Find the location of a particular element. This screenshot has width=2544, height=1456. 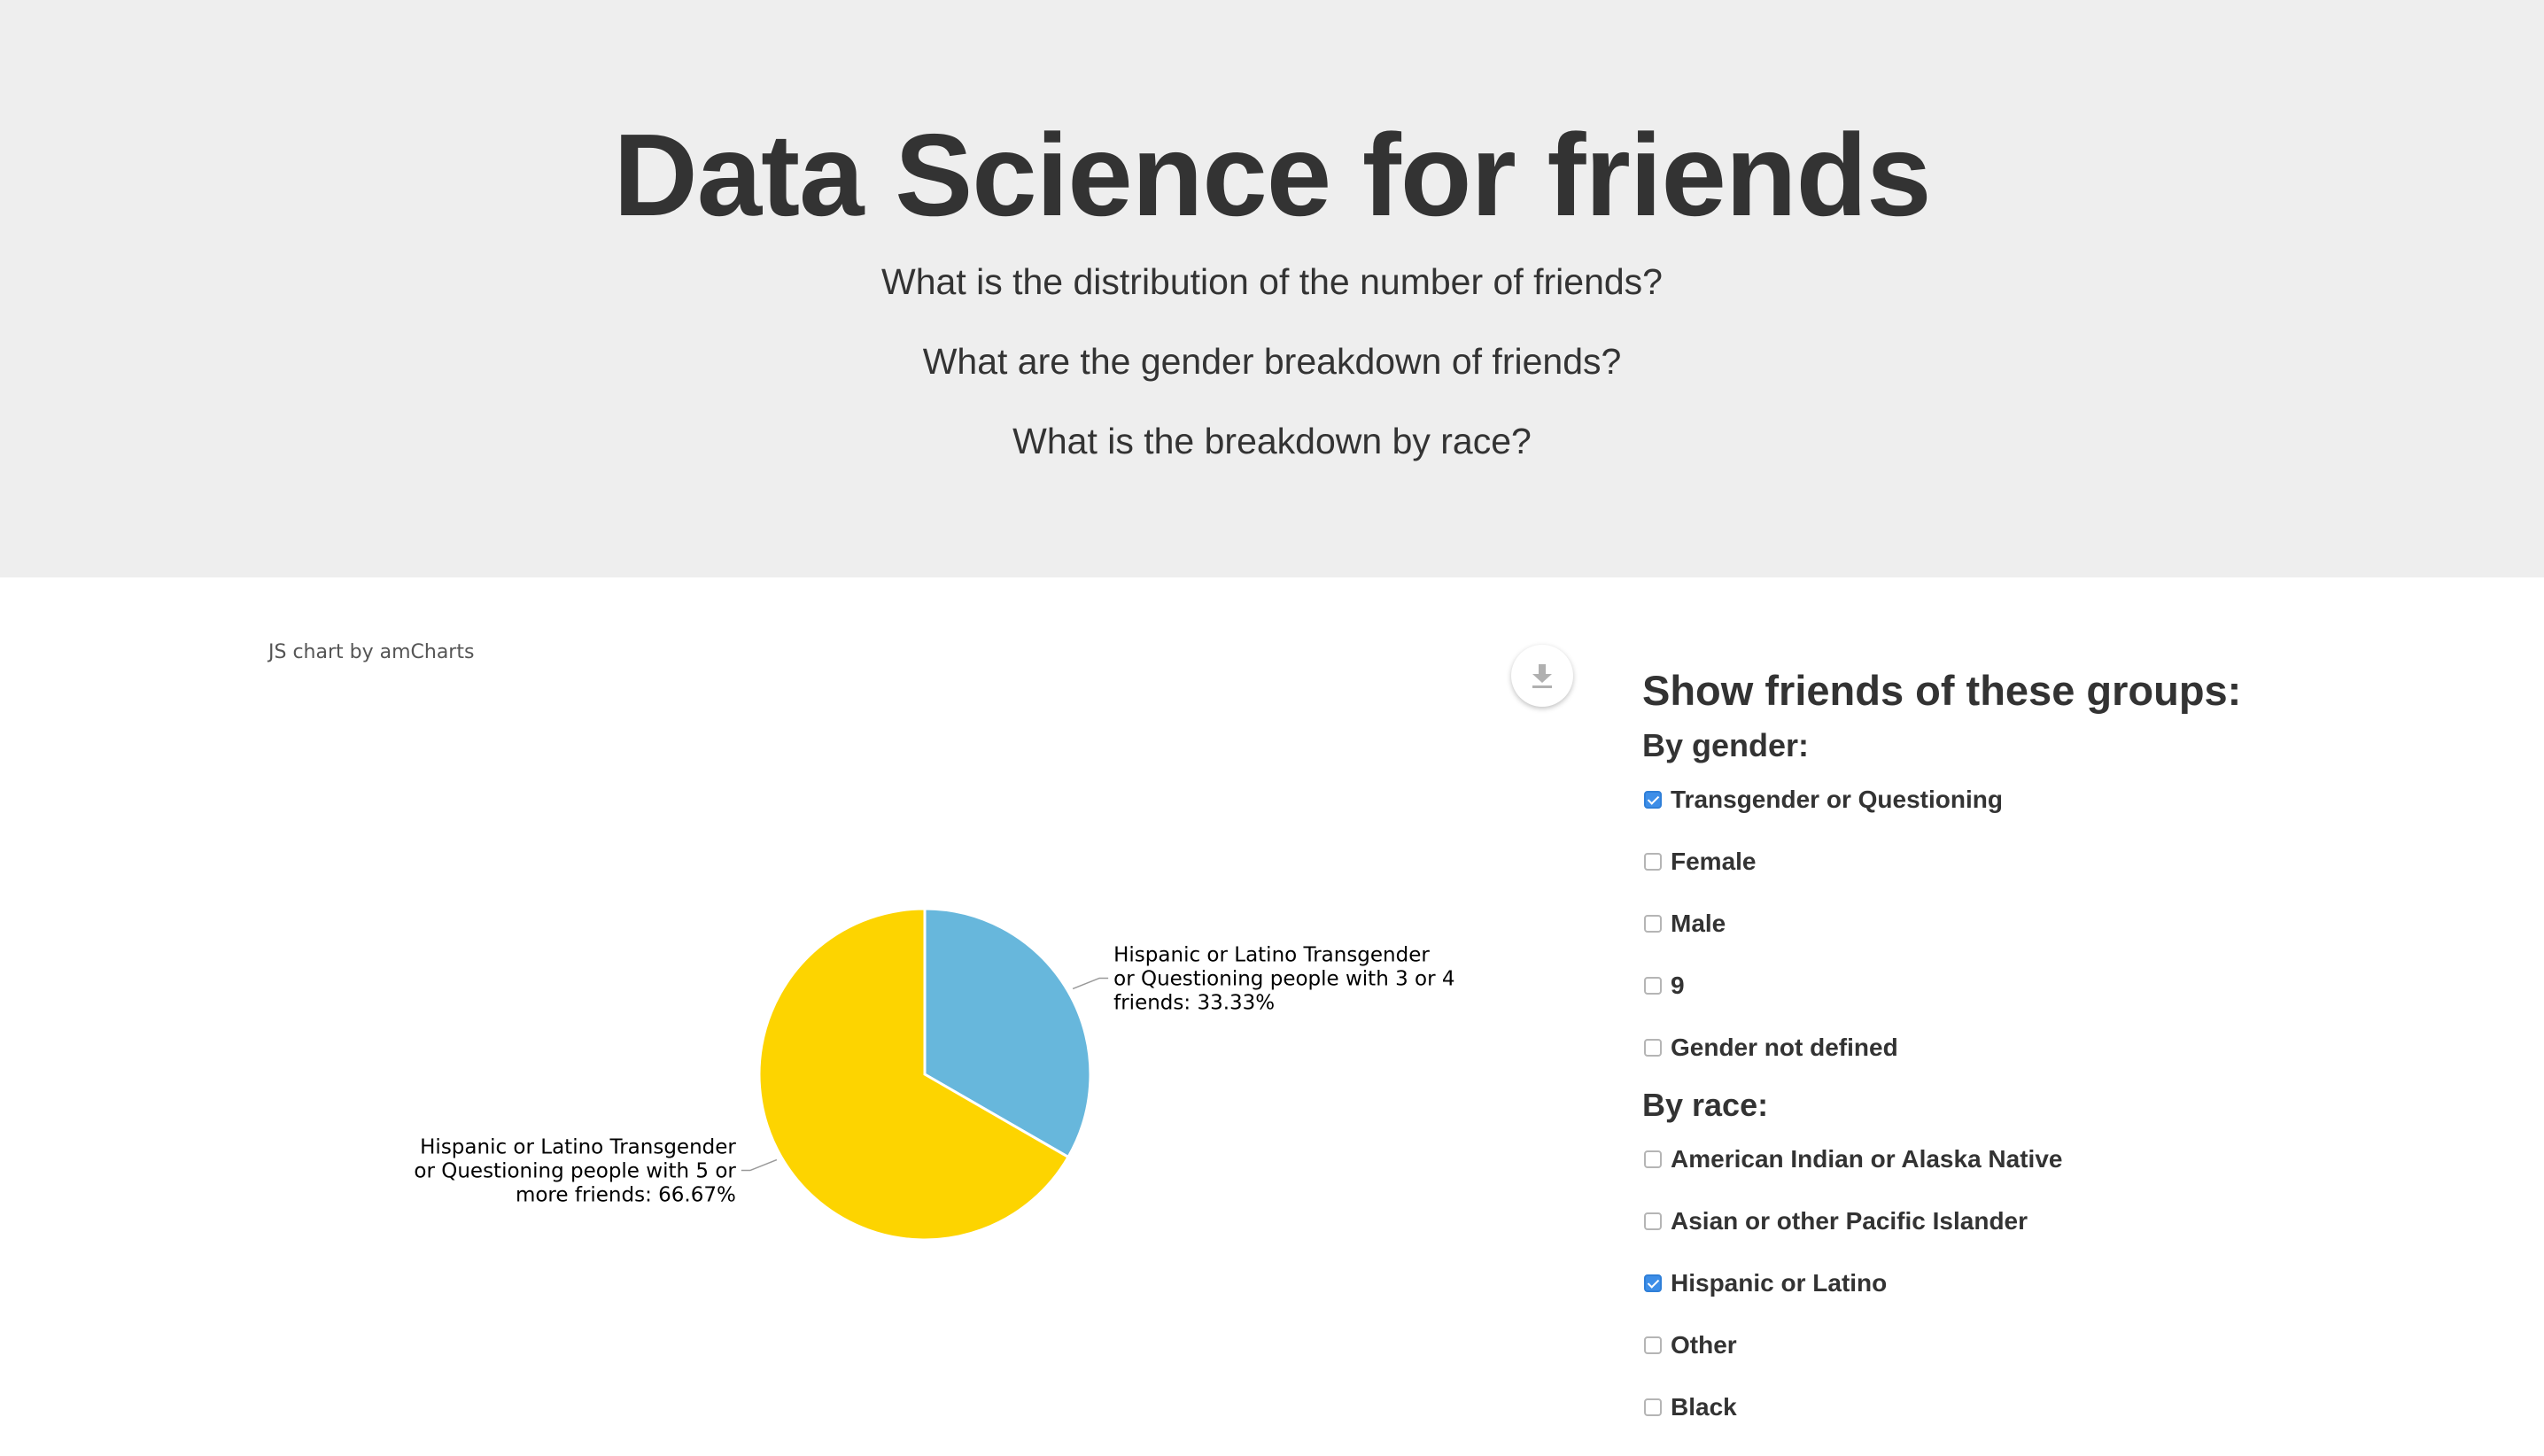

slice-label-2: Hispanic or Latino Transgender is located at coordinates (578, 1147).